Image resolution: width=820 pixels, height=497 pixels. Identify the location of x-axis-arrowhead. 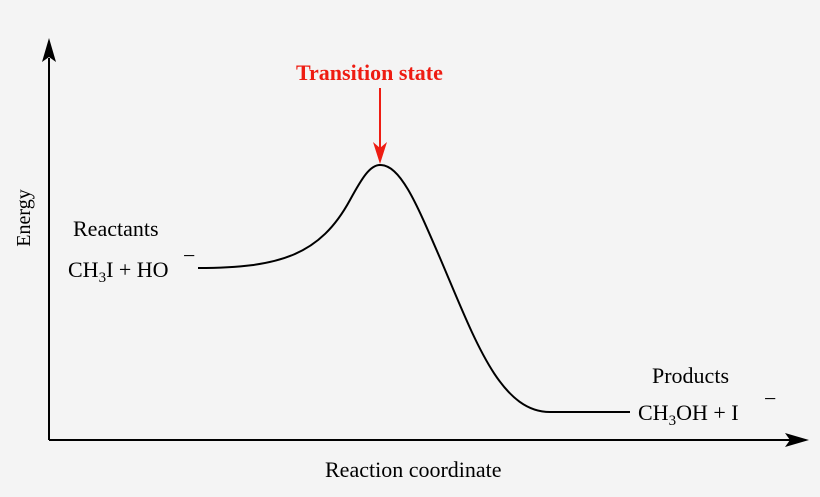
(797, 440).